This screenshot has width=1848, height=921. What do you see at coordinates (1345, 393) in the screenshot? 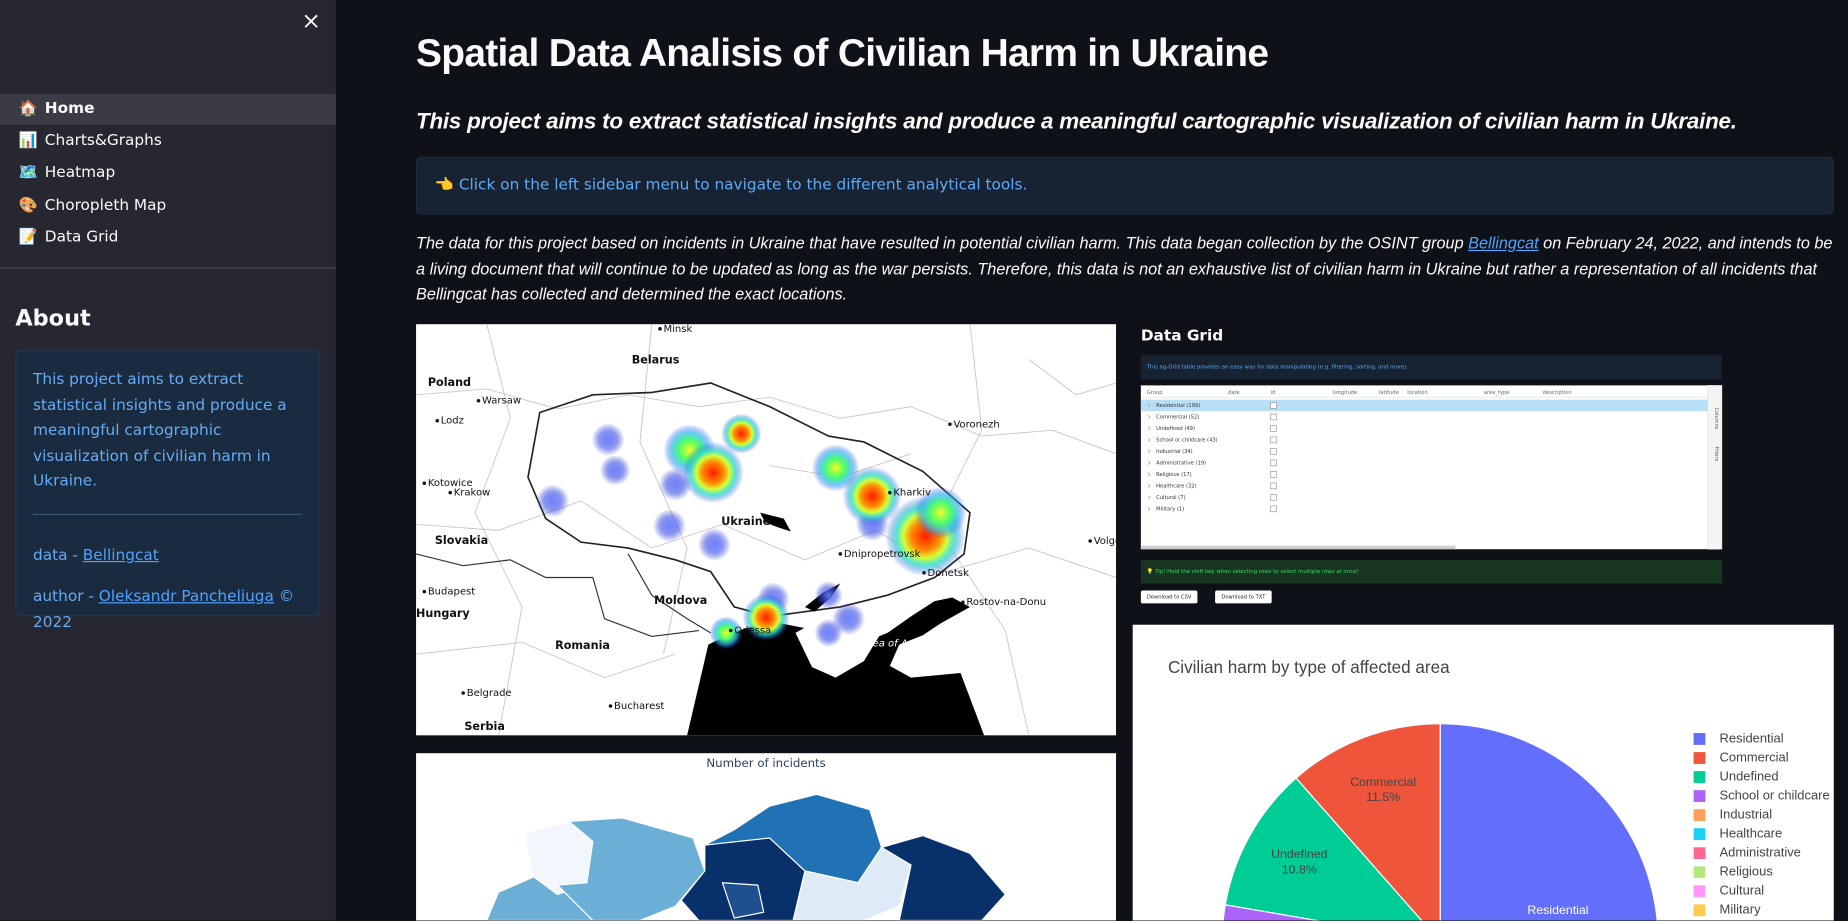
I see `column-header: longitude` at bounding box center [1345, 393].